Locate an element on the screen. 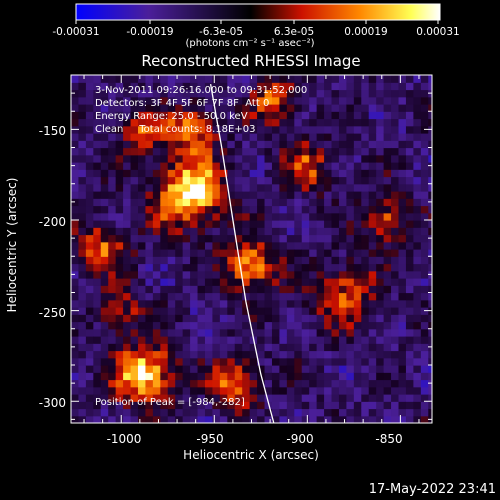 The height and width of the screenshot is (500, 500). render-timestamp: 17-May-2022 23:41 is located at coordinates (432, 489).